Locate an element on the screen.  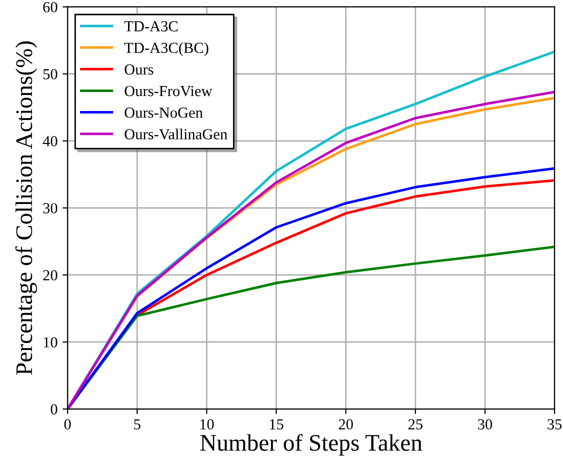
y-tick-label: 0 is located at coordinates (54, 409).